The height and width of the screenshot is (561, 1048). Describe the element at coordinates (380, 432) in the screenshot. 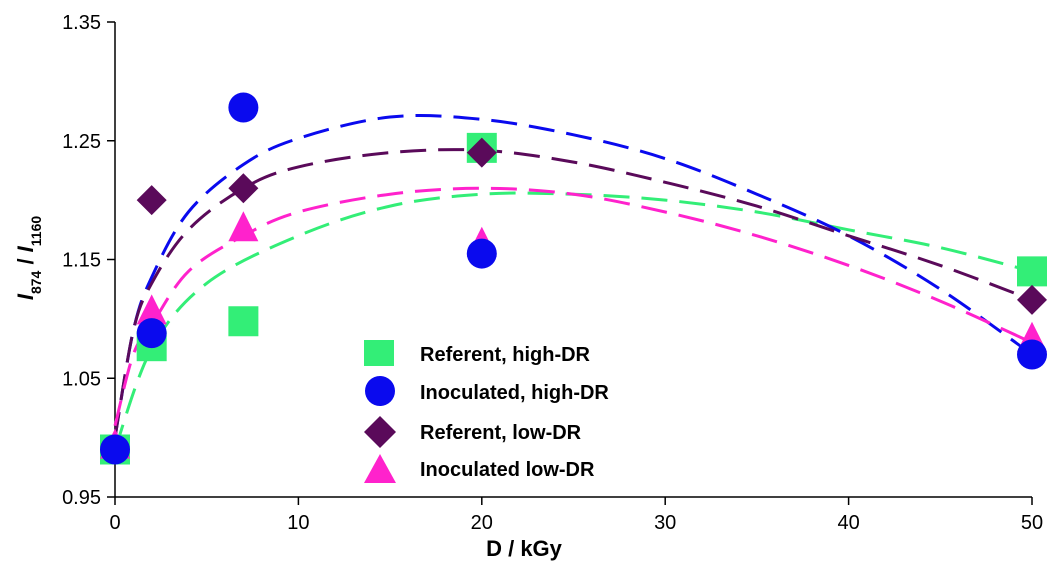

I see `legend-marker-diamond` at that location.